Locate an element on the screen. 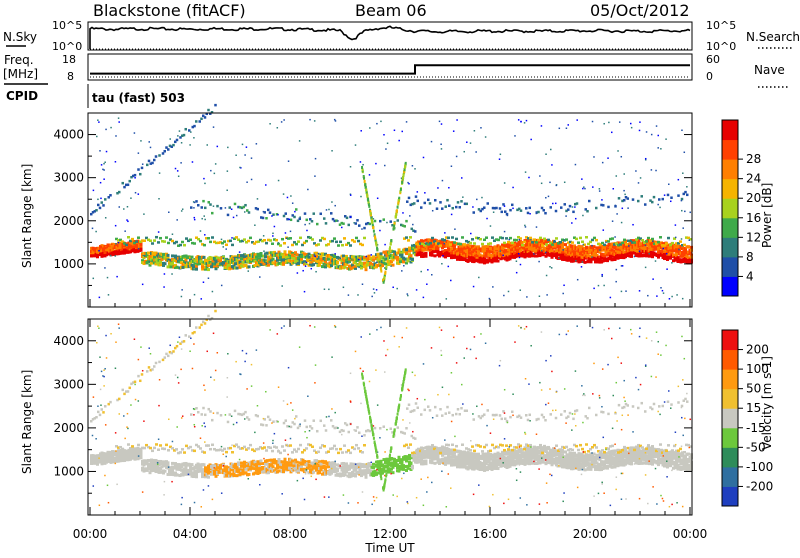 The height and width of the screenshot is (558, 800). noise-left-tick-top: 10^5 is located at coordinates (67, 25).